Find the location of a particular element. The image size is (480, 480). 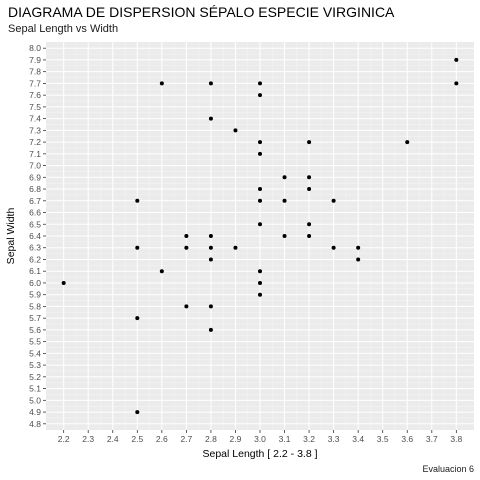

x-tick-label: 3.0 is located at coordinates (260, 439).